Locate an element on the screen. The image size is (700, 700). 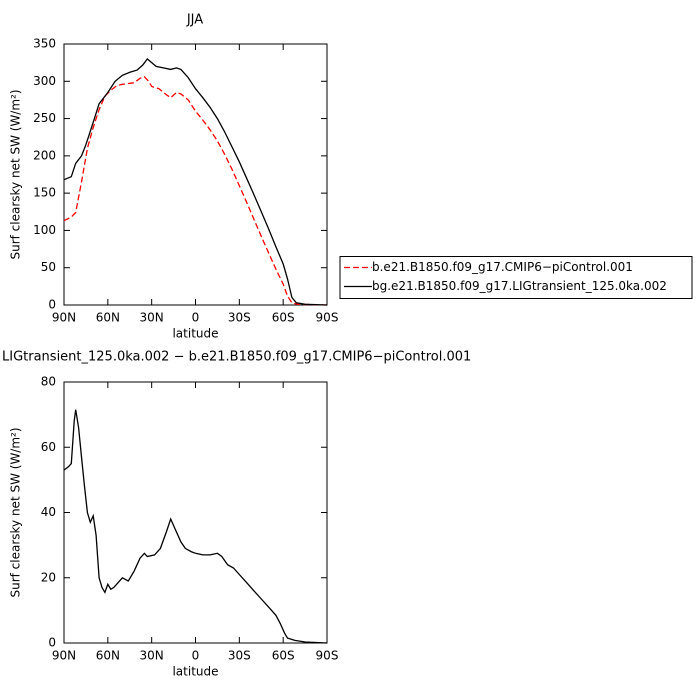
y-tick-label: 40 is located at coordinates (48, 512).